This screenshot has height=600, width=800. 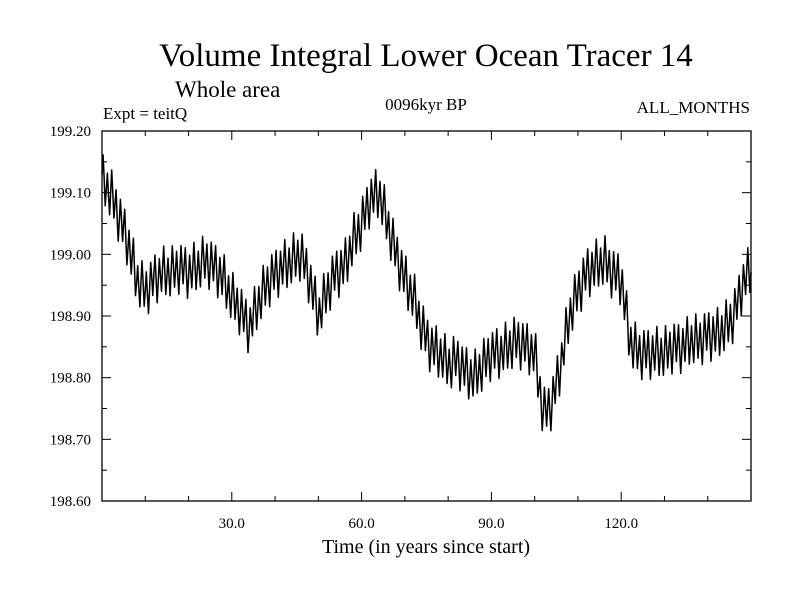 What do you see at coordinates (70, 440) in the screenshot?
I see `y-tick-label: 198.70` at bounding box center [70, 440].